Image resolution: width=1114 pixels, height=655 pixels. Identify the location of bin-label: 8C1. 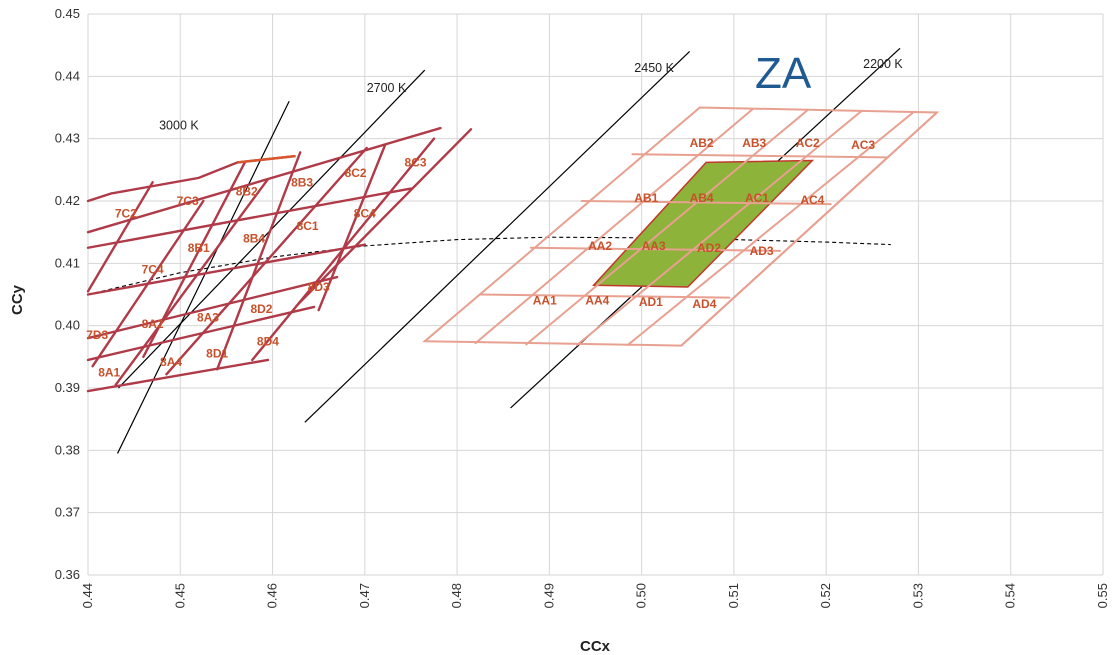
(308, 226).